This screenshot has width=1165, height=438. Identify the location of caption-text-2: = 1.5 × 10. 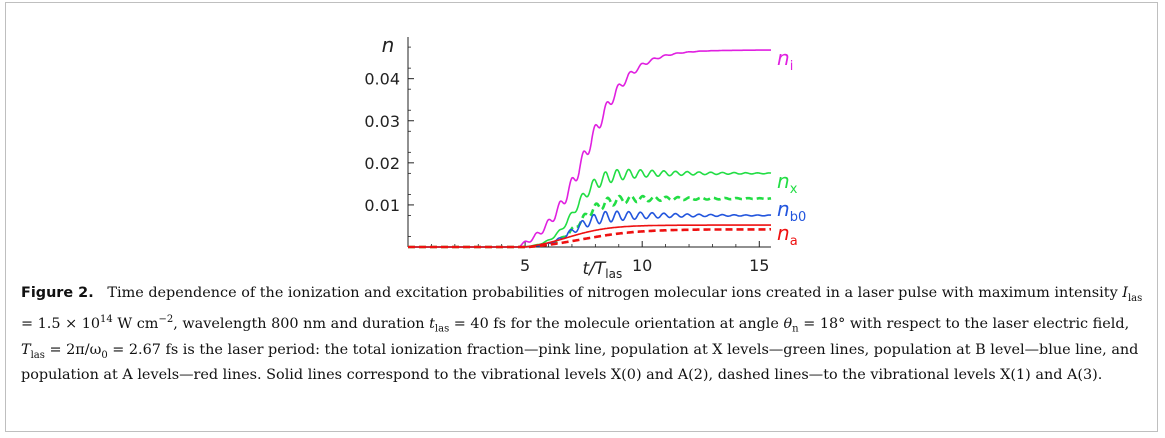
(61, 323).